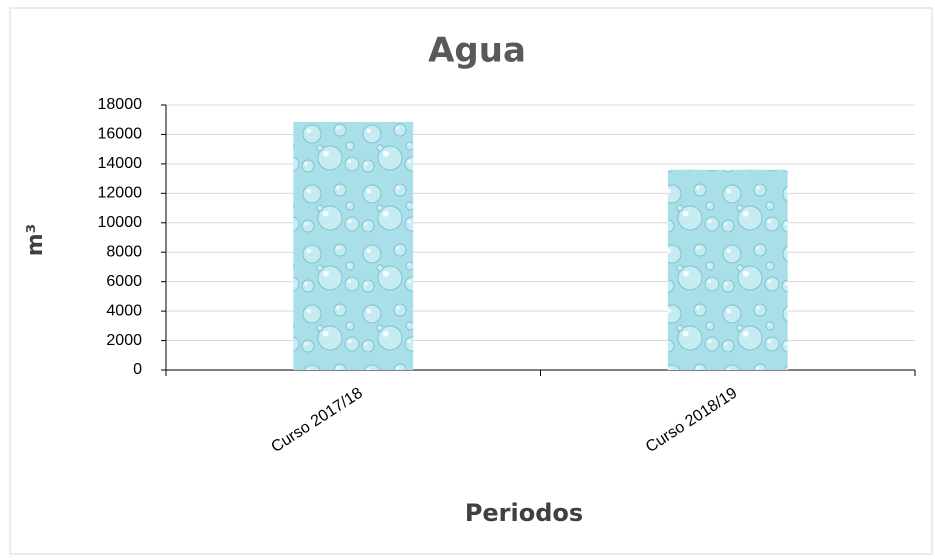 The image size is (935, 560). What do you see at coordinates (120, 222) in the screenshot?
I see `y-tick-label: 10000` at bounding box center [120, 222].